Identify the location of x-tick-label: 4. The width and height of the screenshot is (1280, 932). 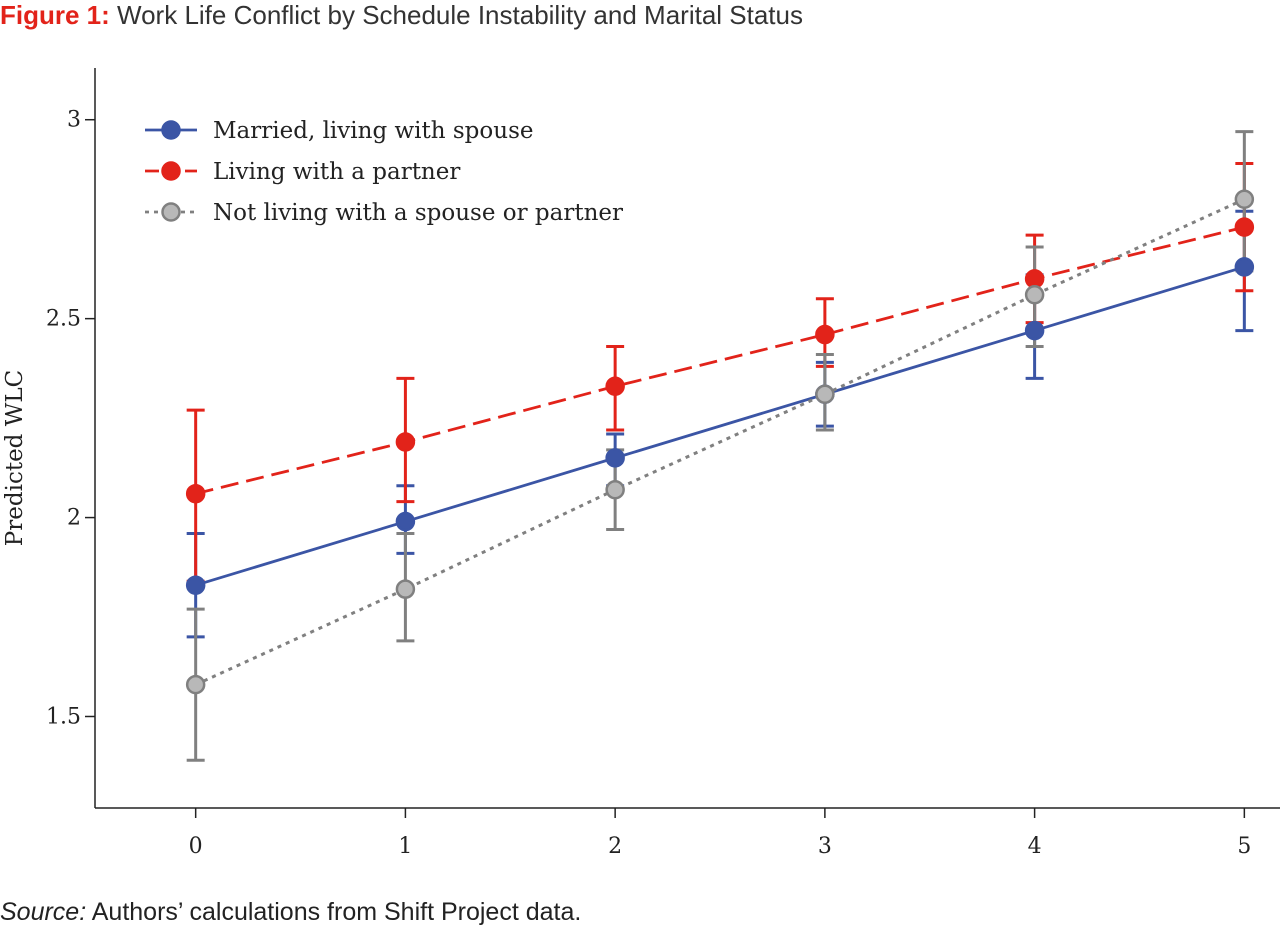
(1035, 846).